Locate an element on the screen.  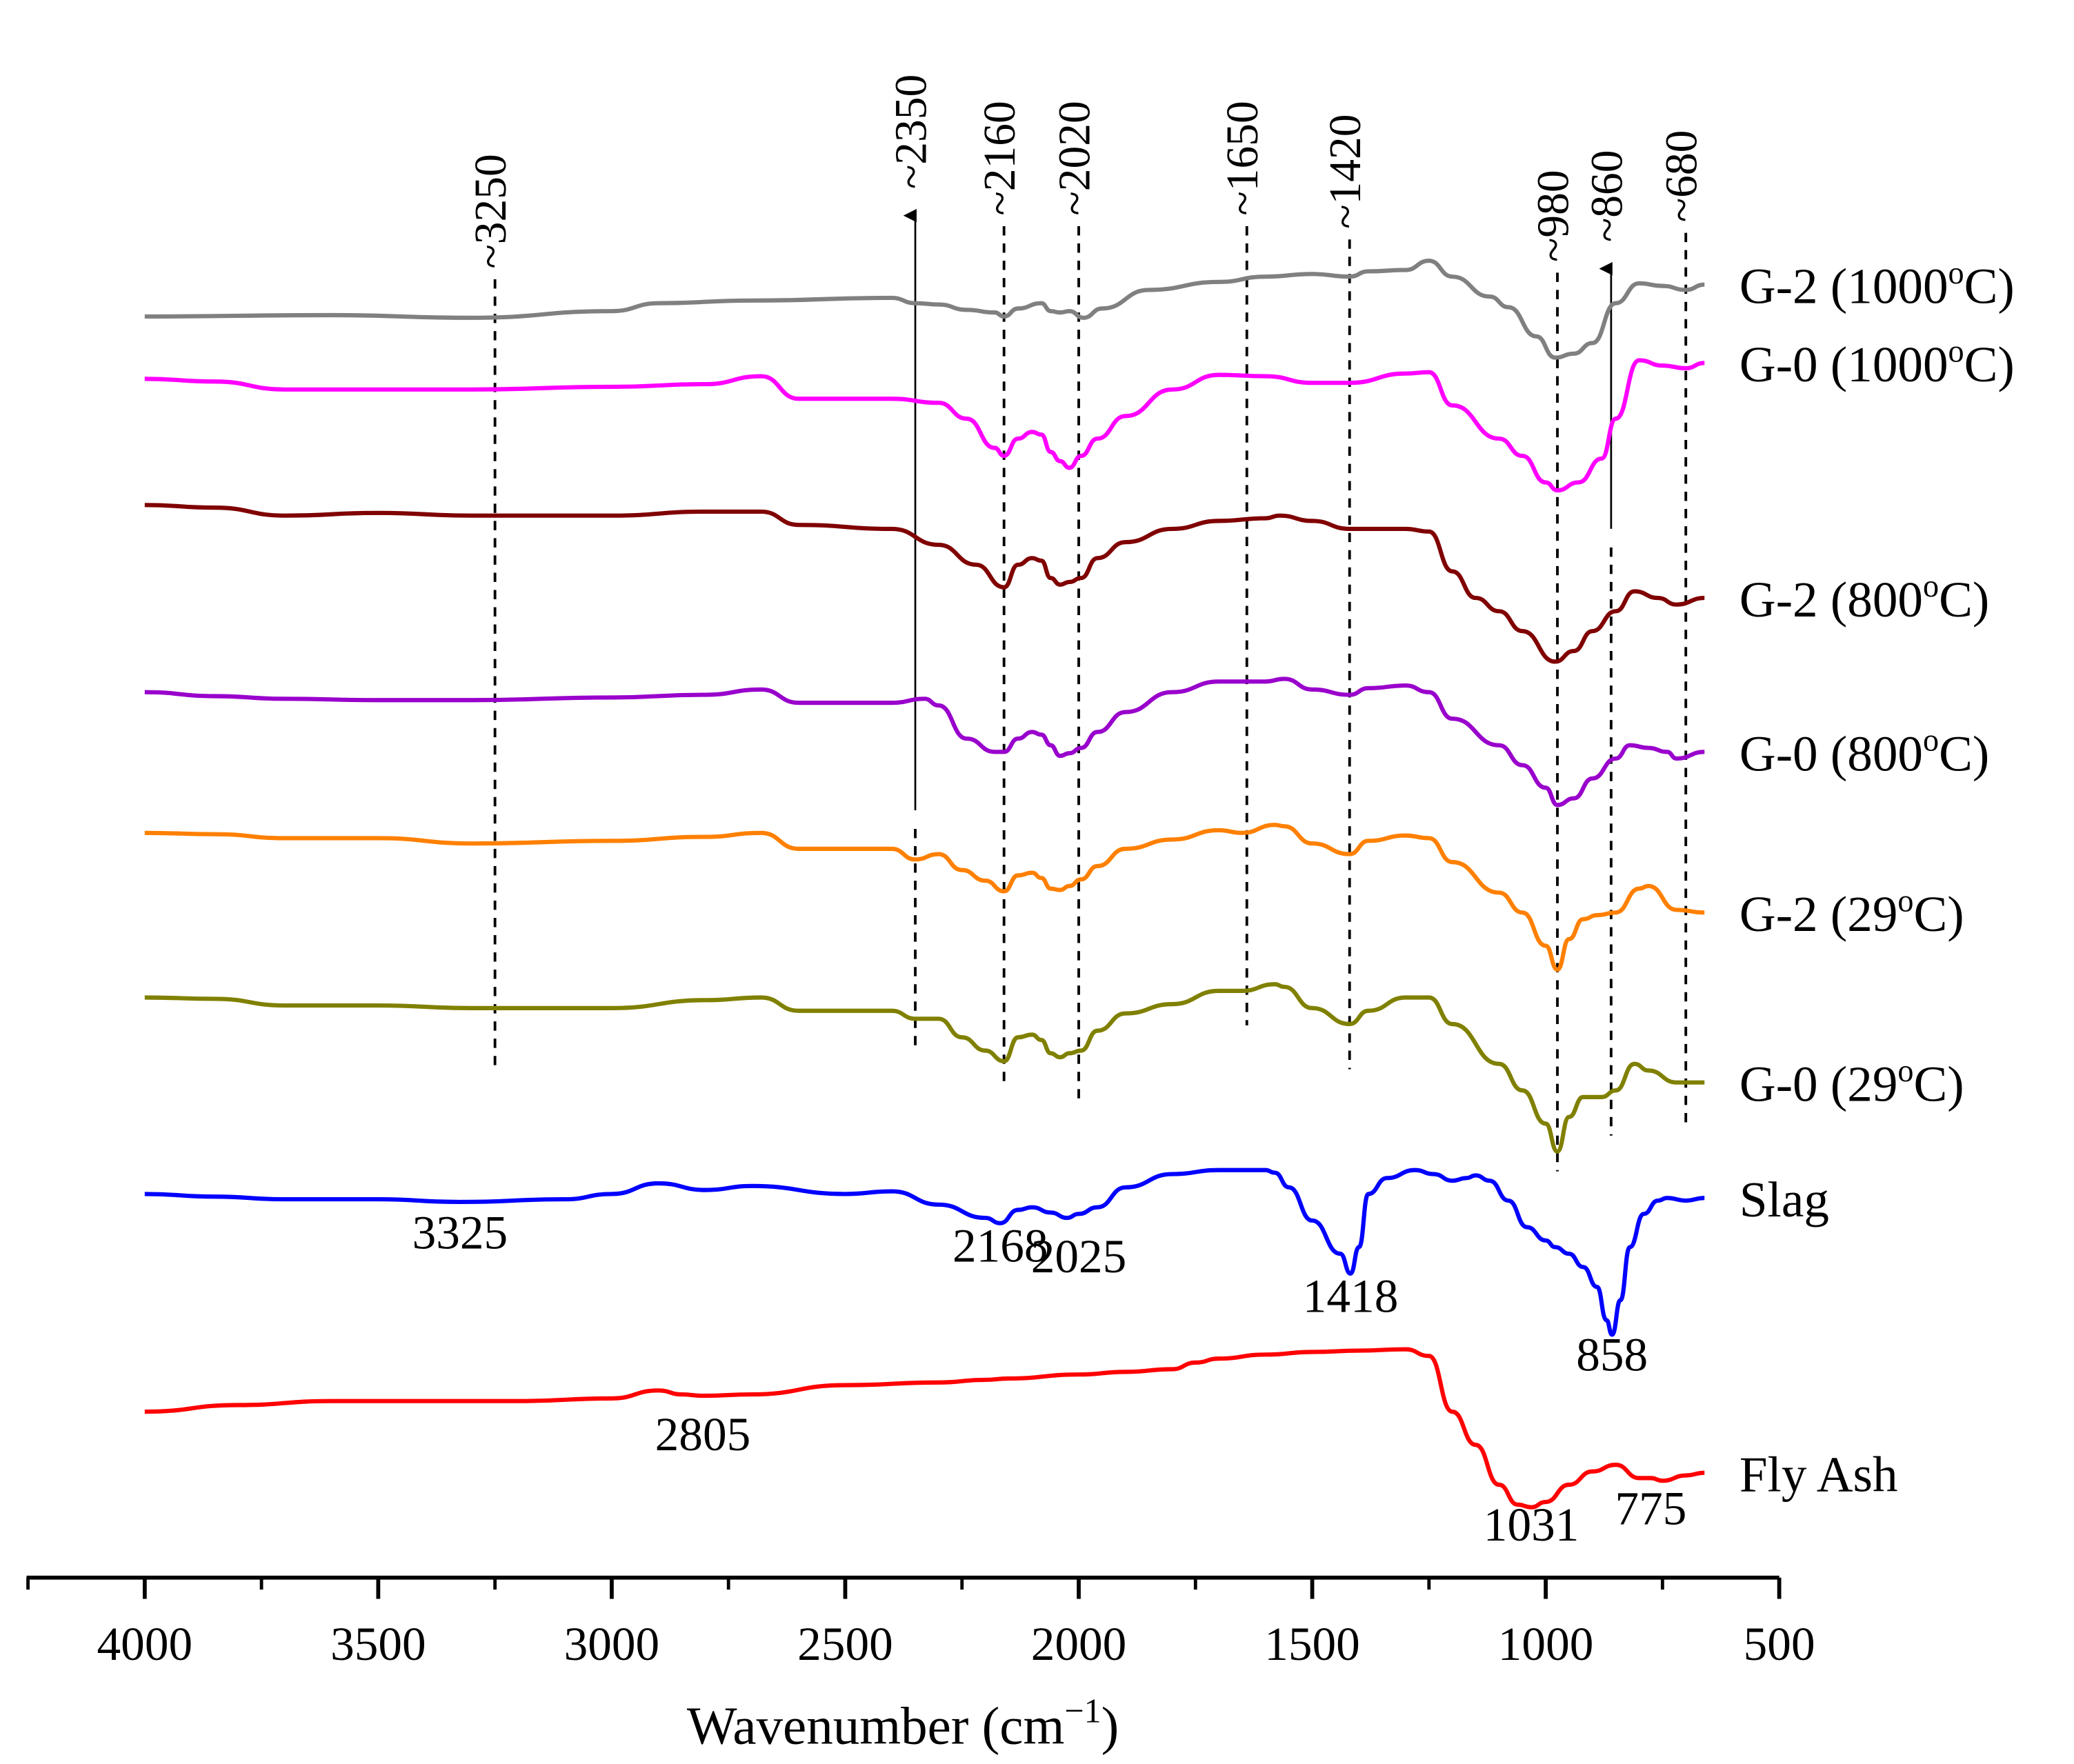
x-tick-label-2: 3000 is located at coordinates (612, 1644).